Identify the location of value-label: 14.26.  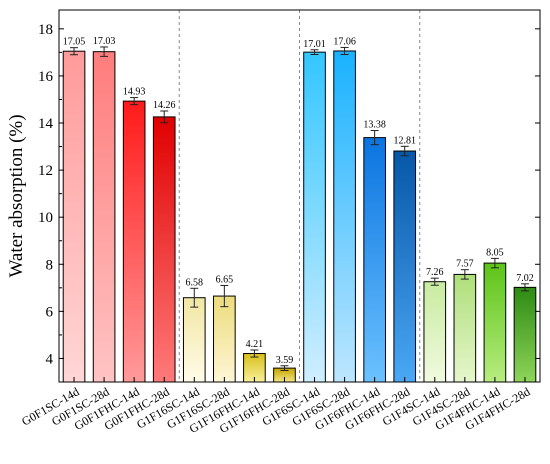
(164, 105).